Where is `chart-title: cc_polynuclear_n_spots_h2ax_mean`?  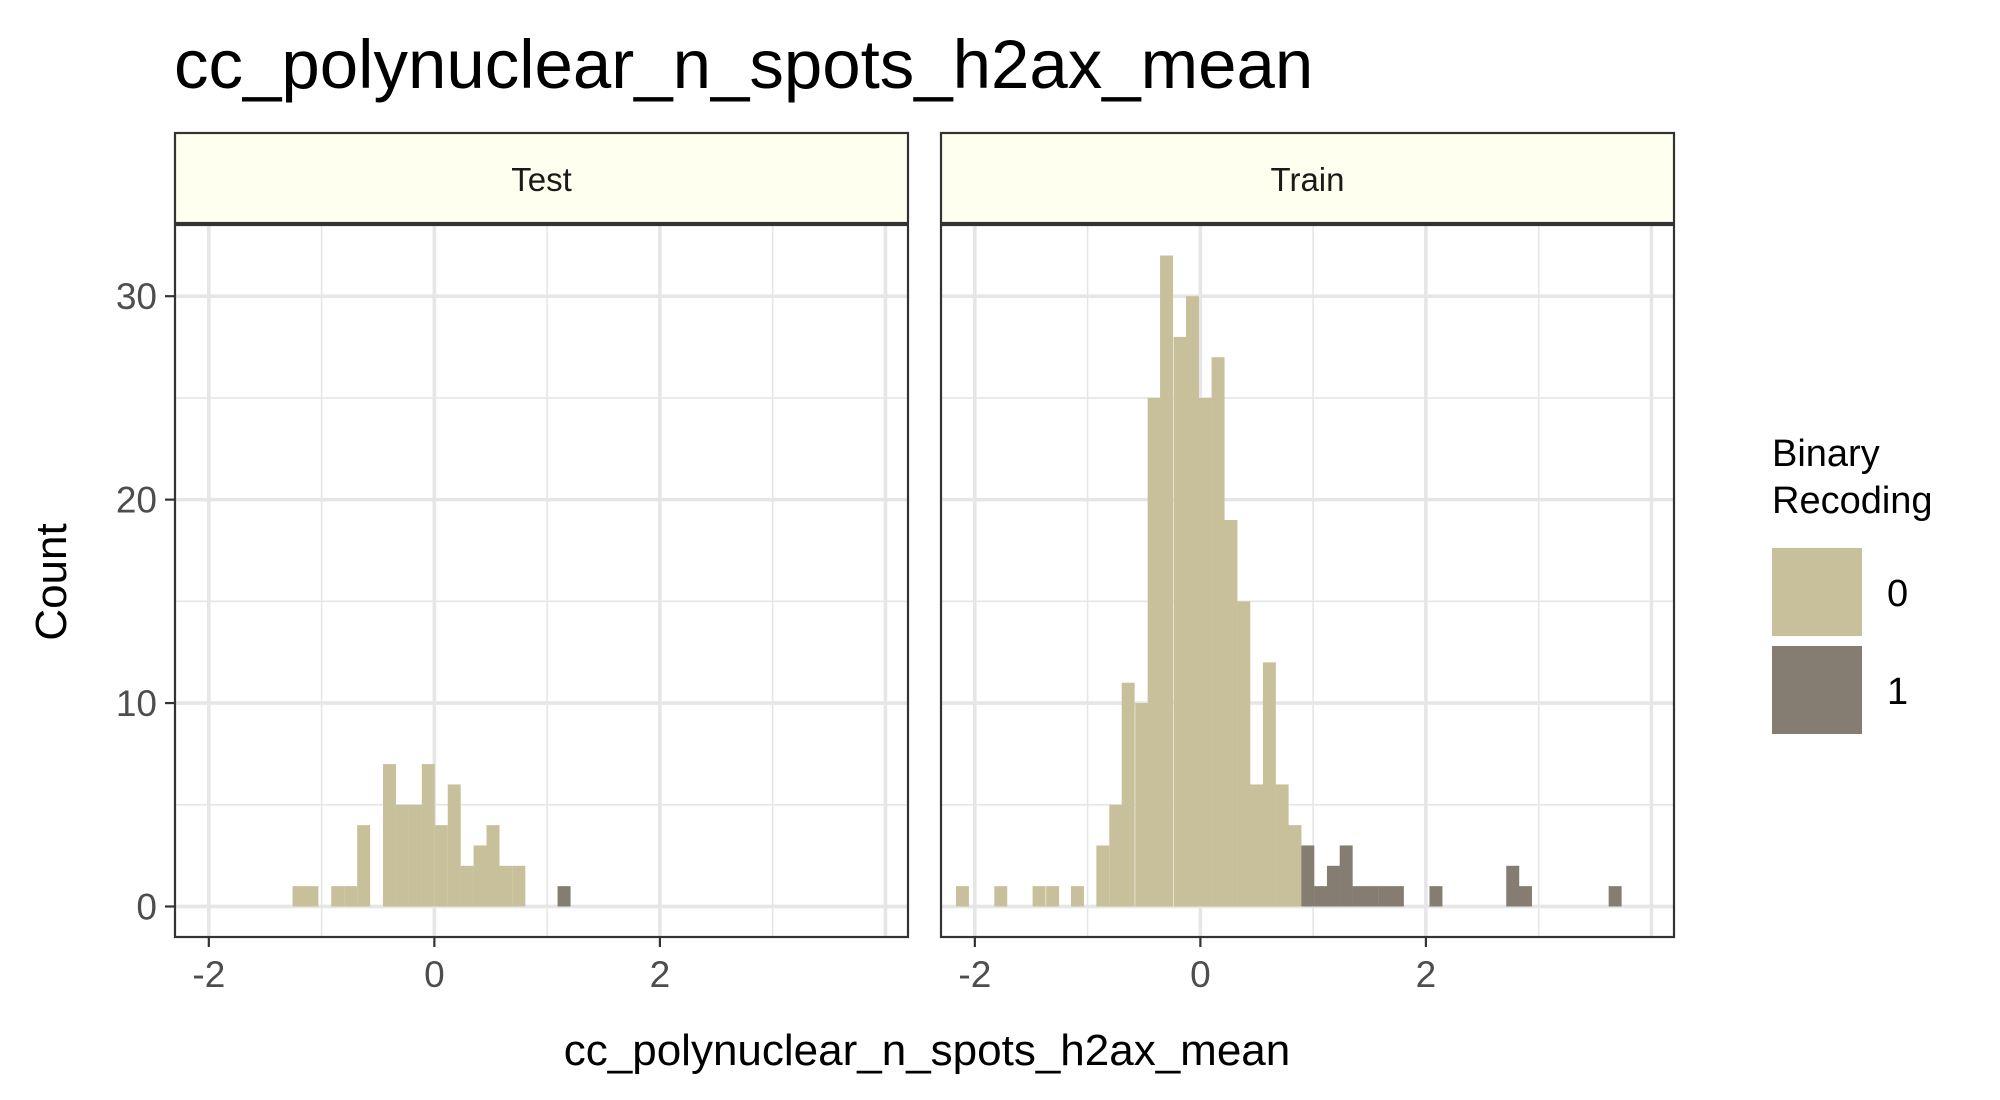
chart-title: cc_polynuclear_n_spots_h2ax_mean is located at coordinates (743, 64).